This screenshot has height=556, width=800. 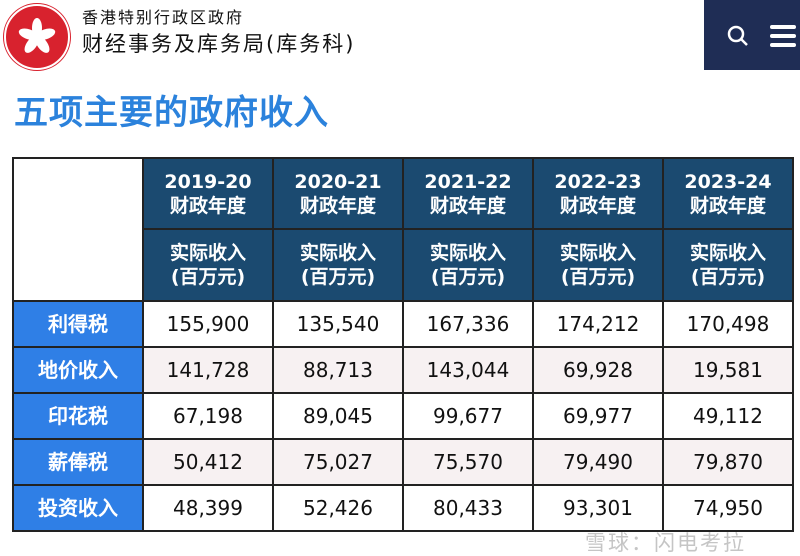 I want to click on watermark: 雪球：闪电考拉, so click(x=665, y=543).